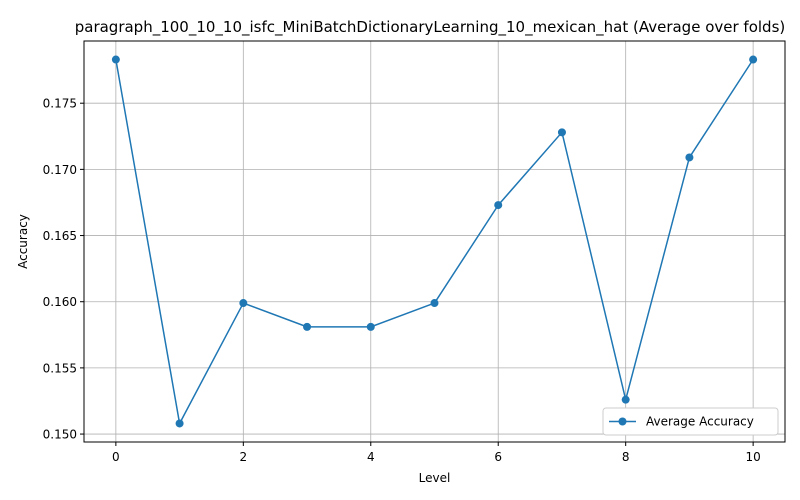 This screenshot has width=800, height=500. What do you see at coordinates (23, 241) in the screenshot?
I see `y-axis-label: Accuracy` at bounding box center [23, 241].